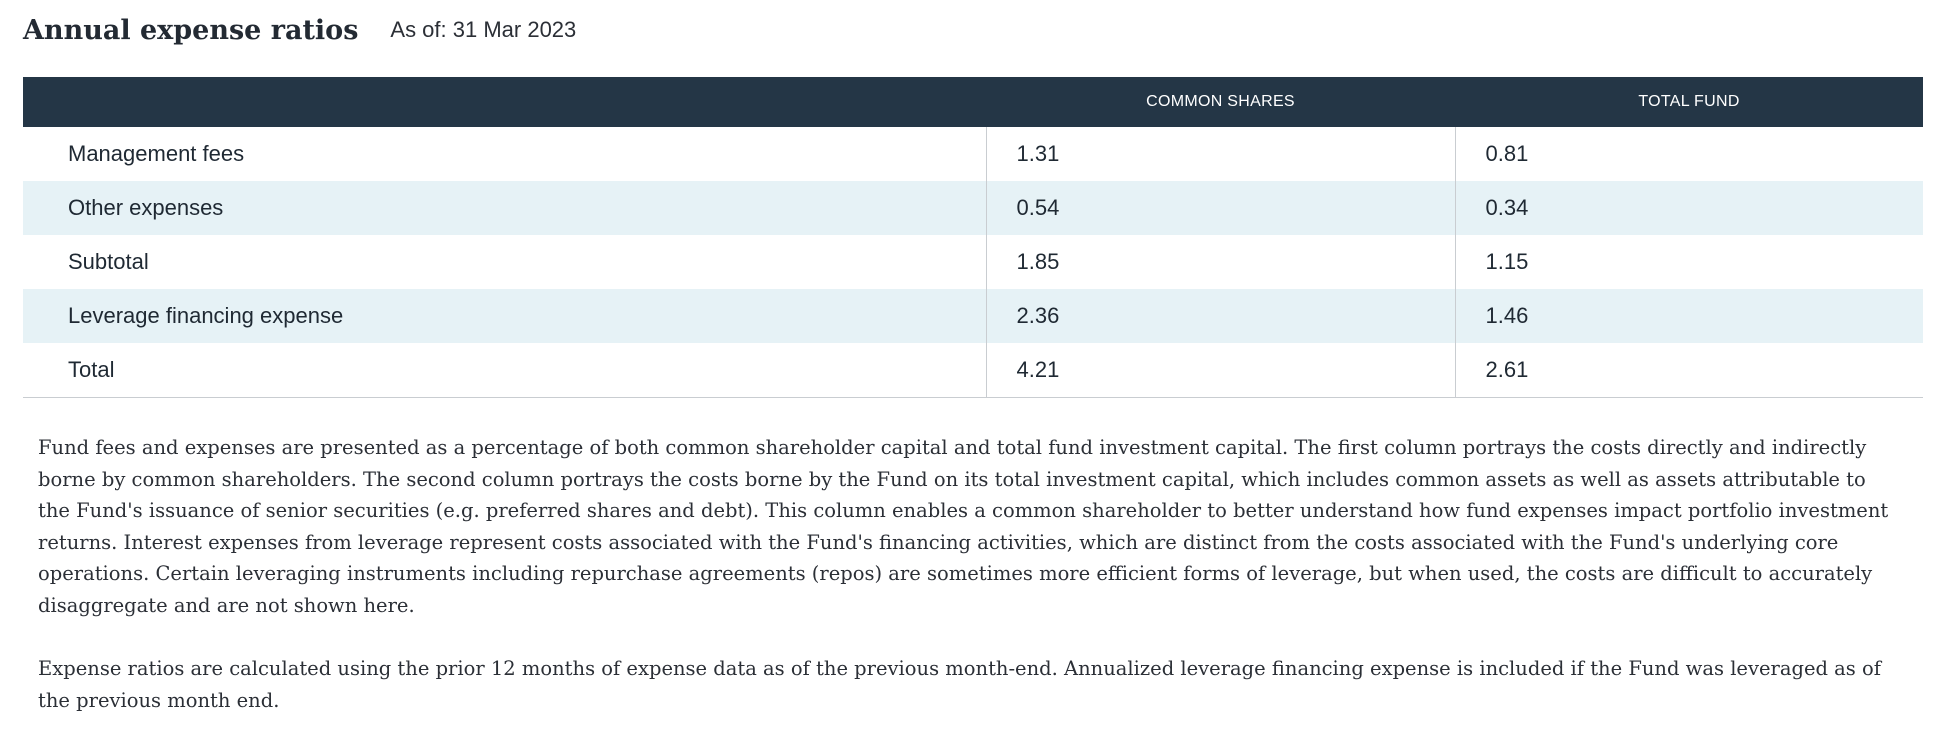 This screenshot has width=1943, height=748. Describe the element at coordinates (1688, 370) in the screenshot. I see `total-fund-value: 2.61` at that location.